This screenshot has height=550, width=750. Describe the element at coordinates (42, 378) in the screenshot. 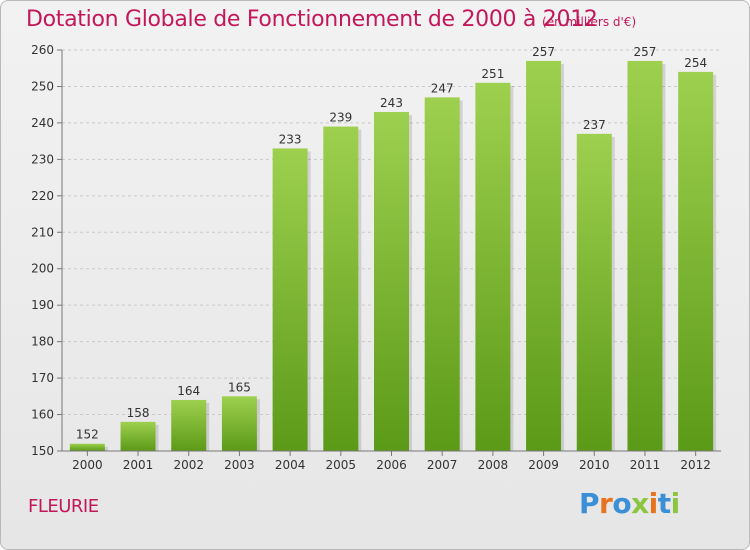

I see `y-tick-label: 170` at that location.